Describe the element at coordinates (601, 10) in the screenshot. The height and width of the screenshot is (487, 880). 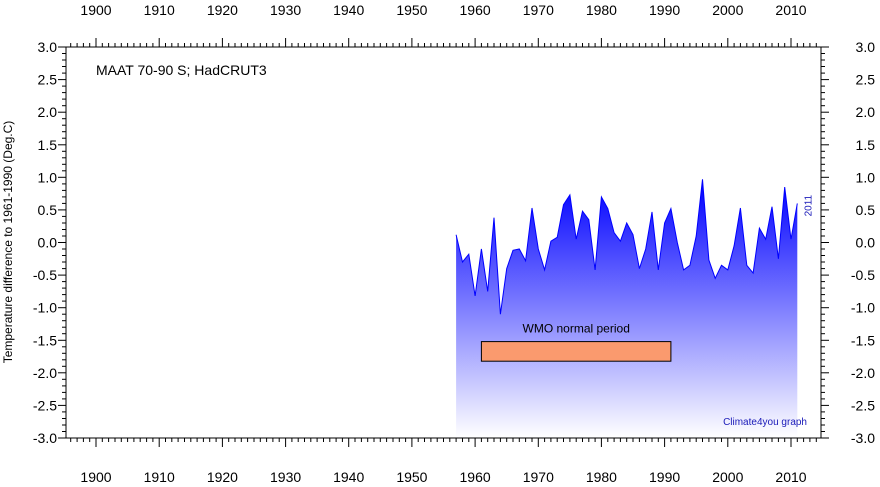
I see `x-tick-label-top: 1980` at that location.